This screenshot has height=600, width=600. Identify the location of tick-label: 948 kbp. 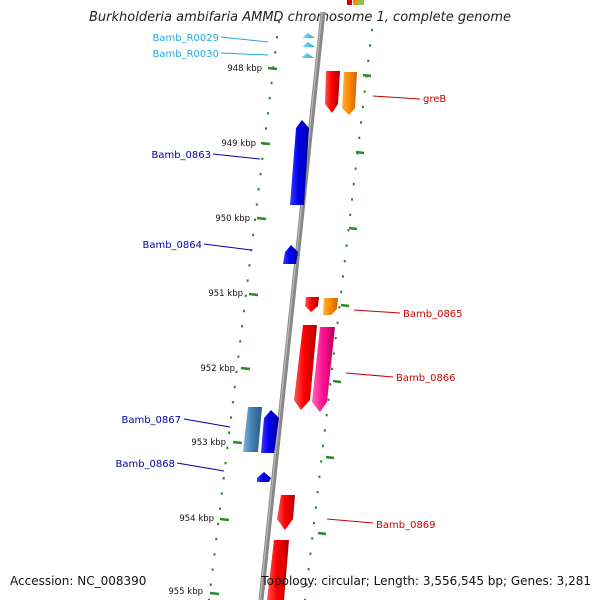
(244, 69).